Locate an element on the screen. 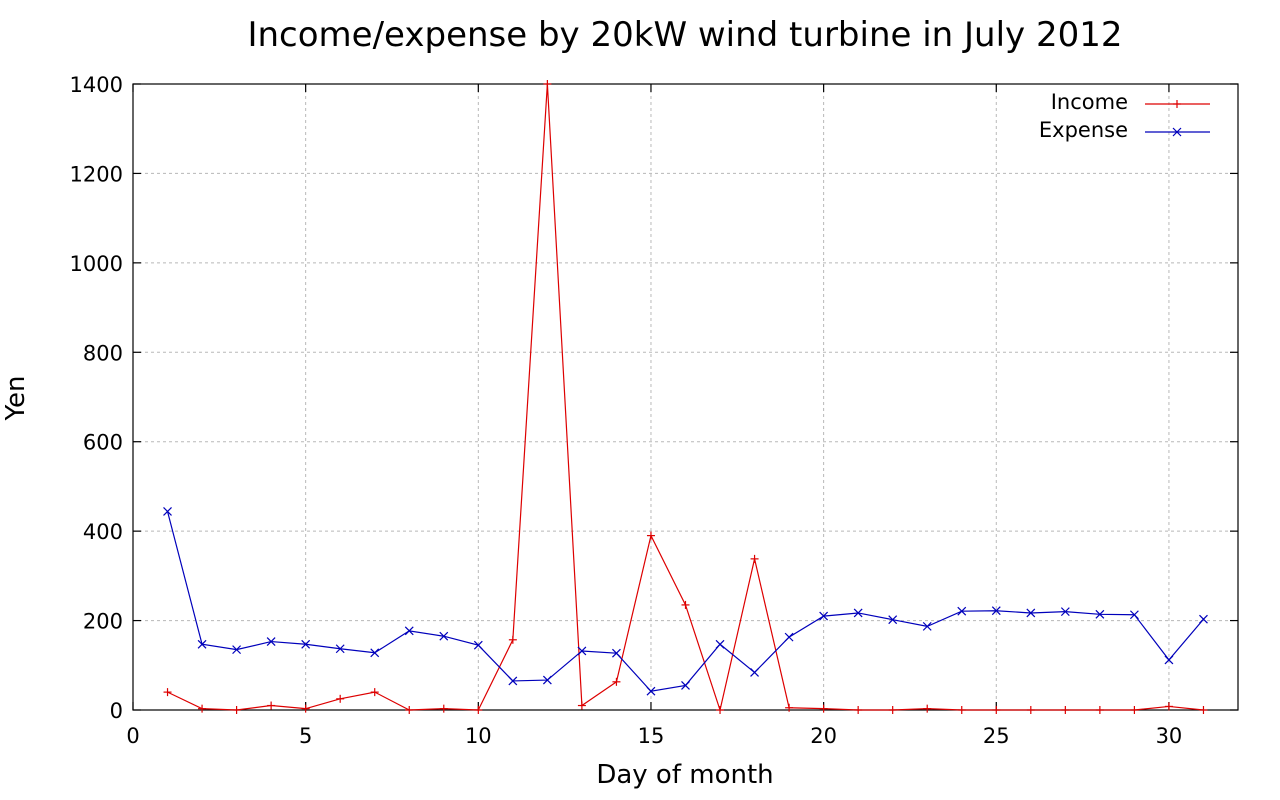  y-tick-label: 600 is located at coordinates (103, 443).